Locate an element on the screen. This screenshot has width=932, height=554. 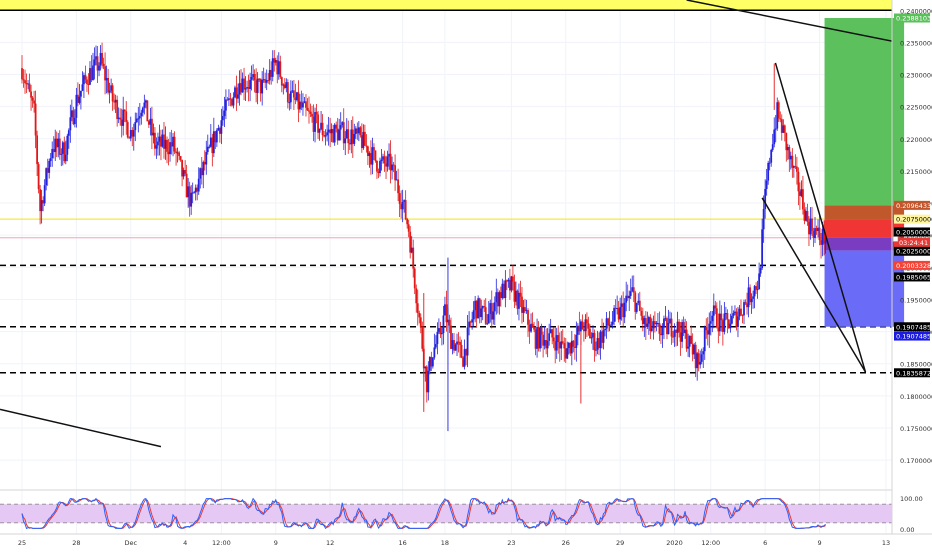
close-icon is located at coordinates (895, 239).